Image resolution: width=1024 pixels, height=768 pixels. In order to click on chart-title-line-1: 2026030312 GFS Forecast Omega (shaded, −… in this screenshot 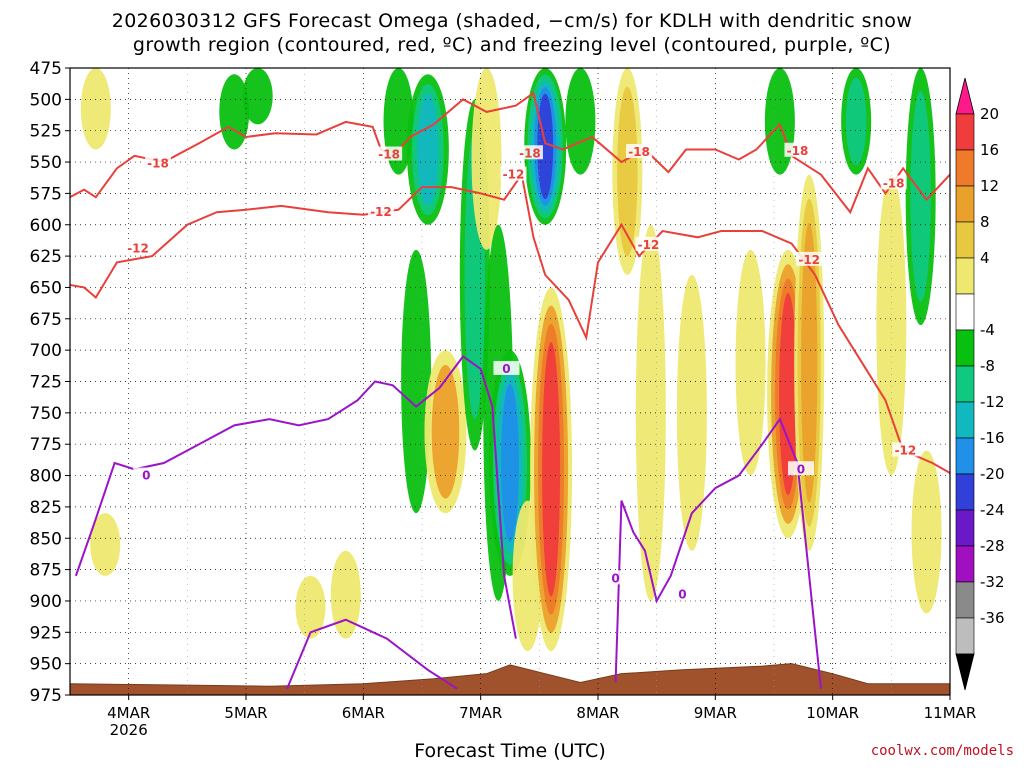, I will do `click(512, 21)`.